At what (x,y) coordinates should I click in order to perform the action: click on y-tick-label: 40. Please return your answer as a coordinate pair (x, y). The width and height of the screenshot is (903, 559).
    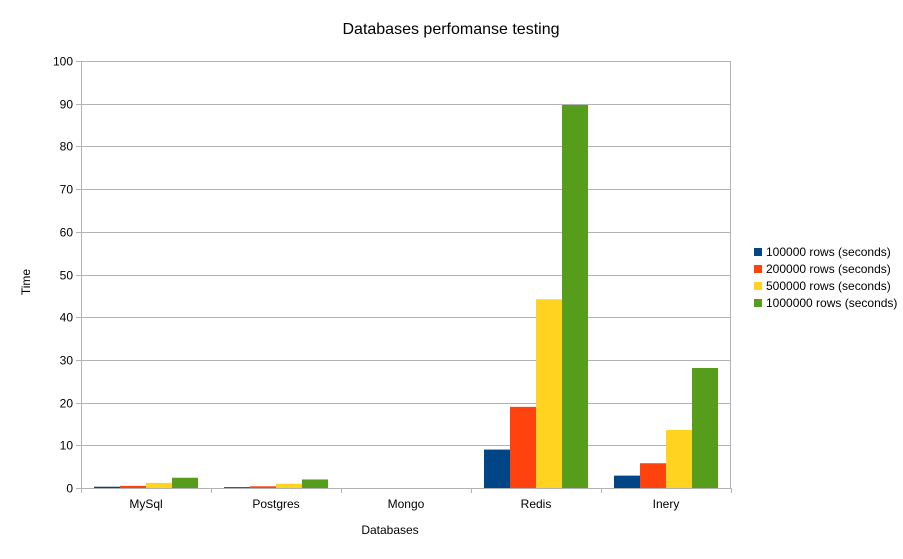
    Looking at the image, I should click on (67, 318).